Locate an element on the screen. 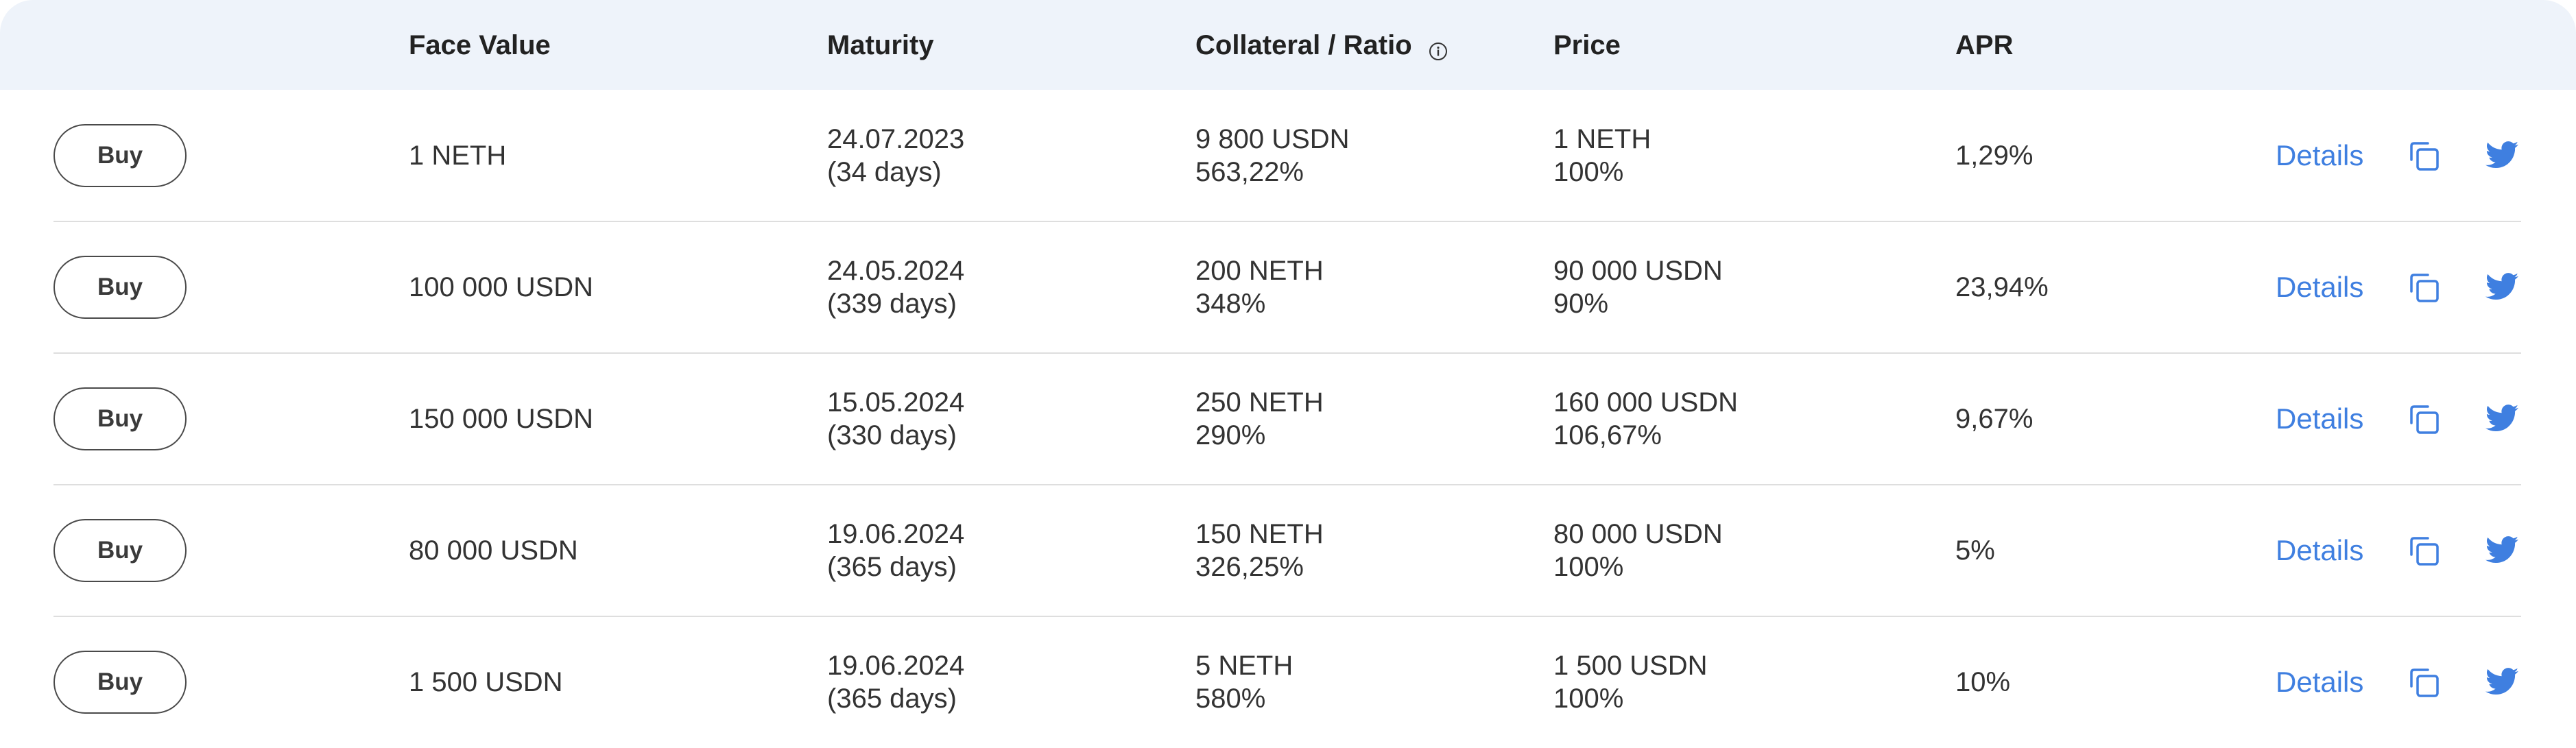 Image resolution: width=2576 pixels, height=748 pixels. maturity-date: 24.05.2024 is located at coordinates (896, 271).